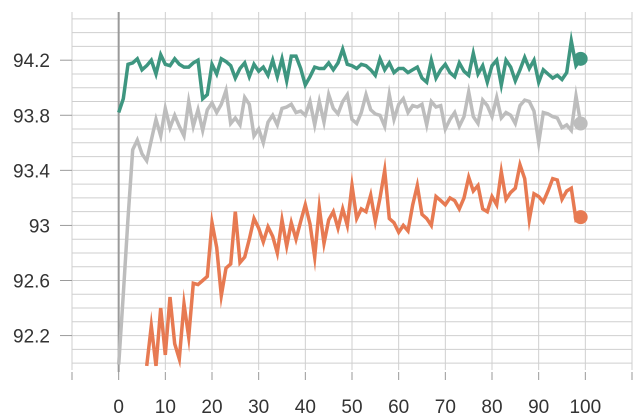  I want to click on y-tick-label: 93.4, so click(31, 171).